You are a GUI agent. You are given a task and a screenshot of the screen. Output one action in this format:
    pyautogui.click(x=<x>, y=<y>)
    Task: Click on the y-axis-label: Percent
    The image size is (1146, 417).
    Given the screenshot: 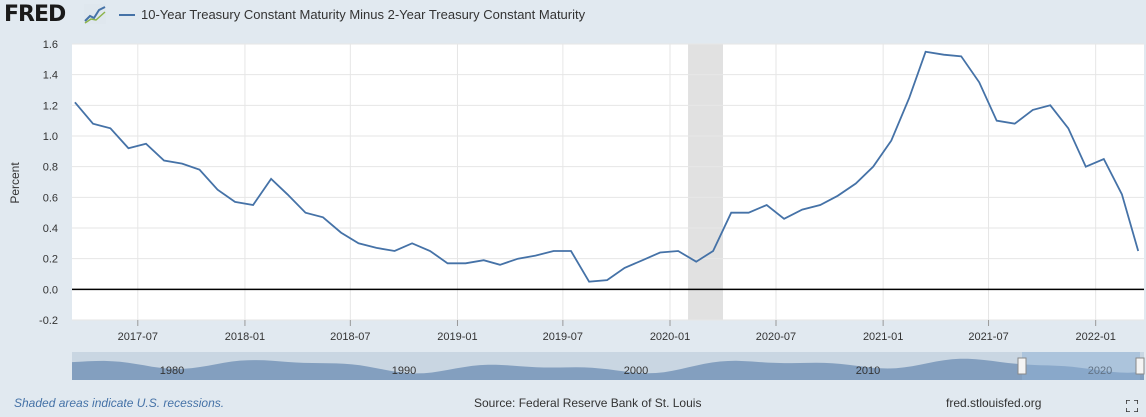 What is the action you would take?
    pyautogui.click(x=15, y=183)
    